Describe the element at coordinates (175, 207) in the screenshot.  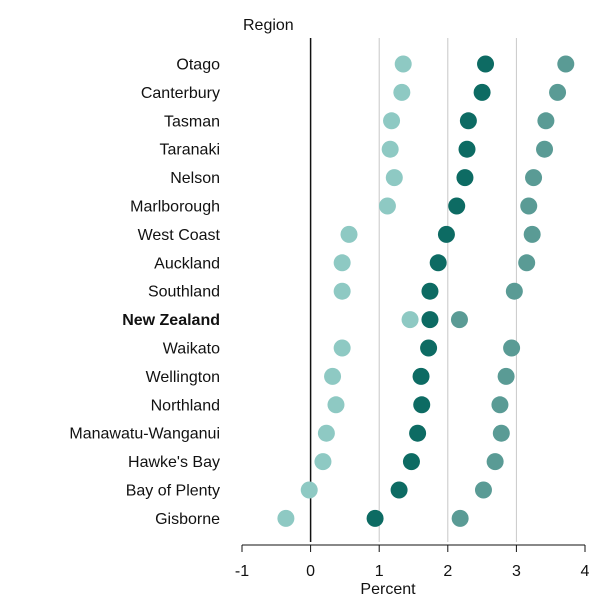
I see `category-label: Marlborough` at that location.